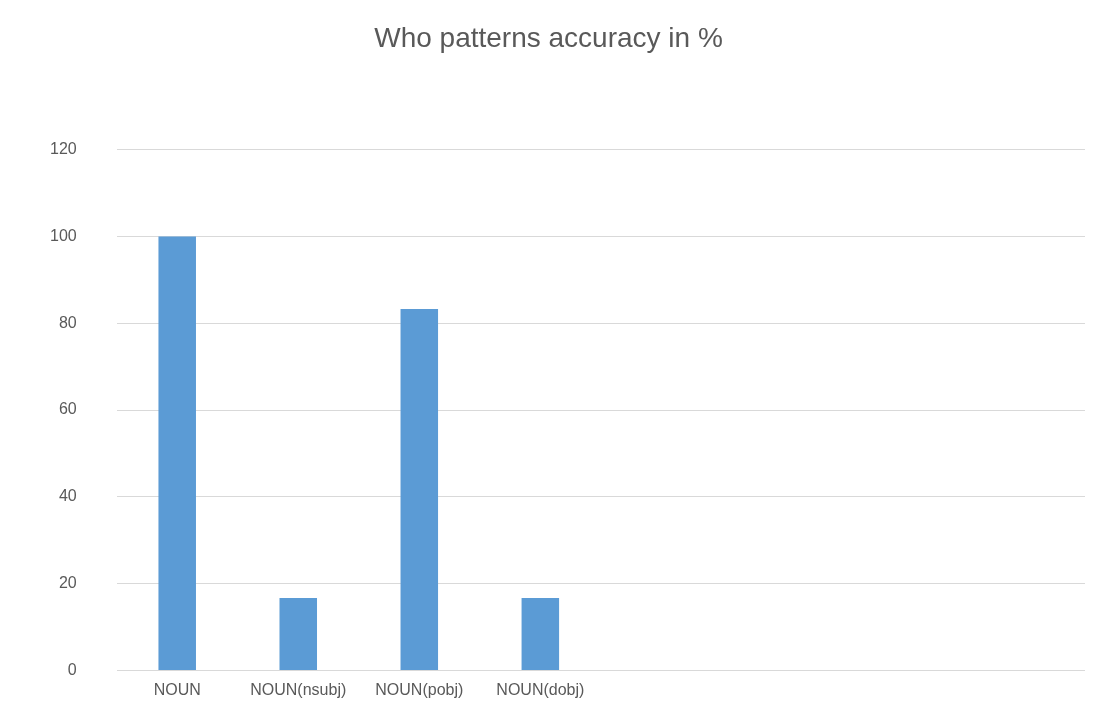 The image size is (1097, 724). What do you see at coordinates (67, 583) in the screenshot?
I see `y-tick-label: 20` at bounding box center [67, 583].